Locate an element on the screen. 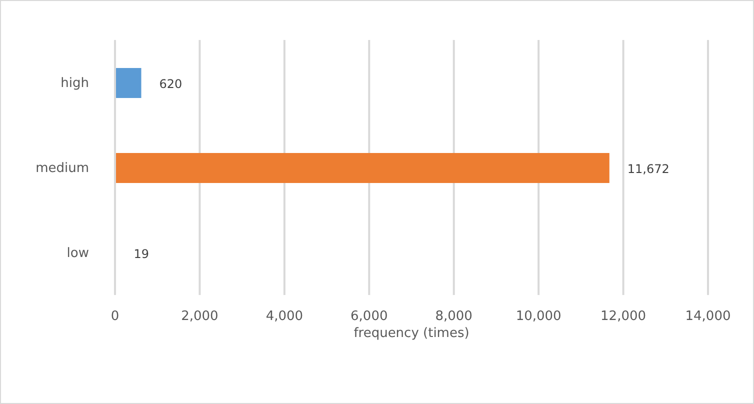  x-tick-label: 4,000 is located at coordinates (285, 316).